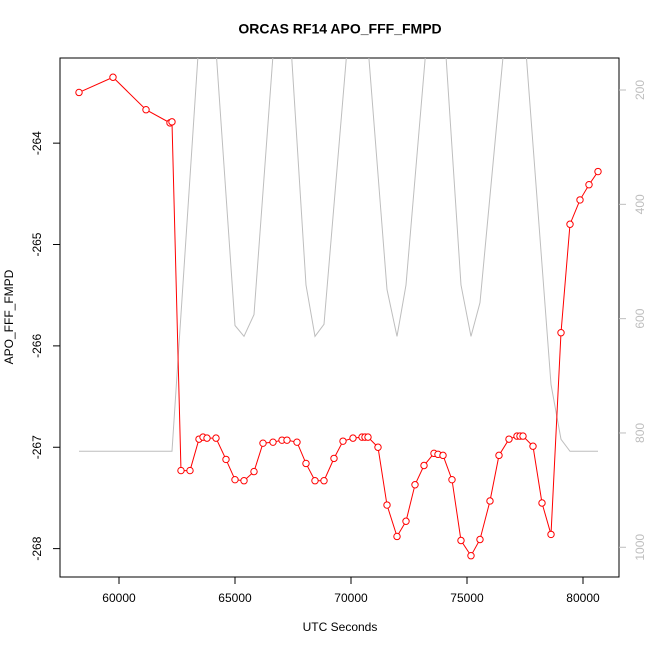 The width and height of the screenshot is (650, 650). Describe the element at coordinates (37, 244) in the screenshot. I see `y-tick-label: -265` at that location.